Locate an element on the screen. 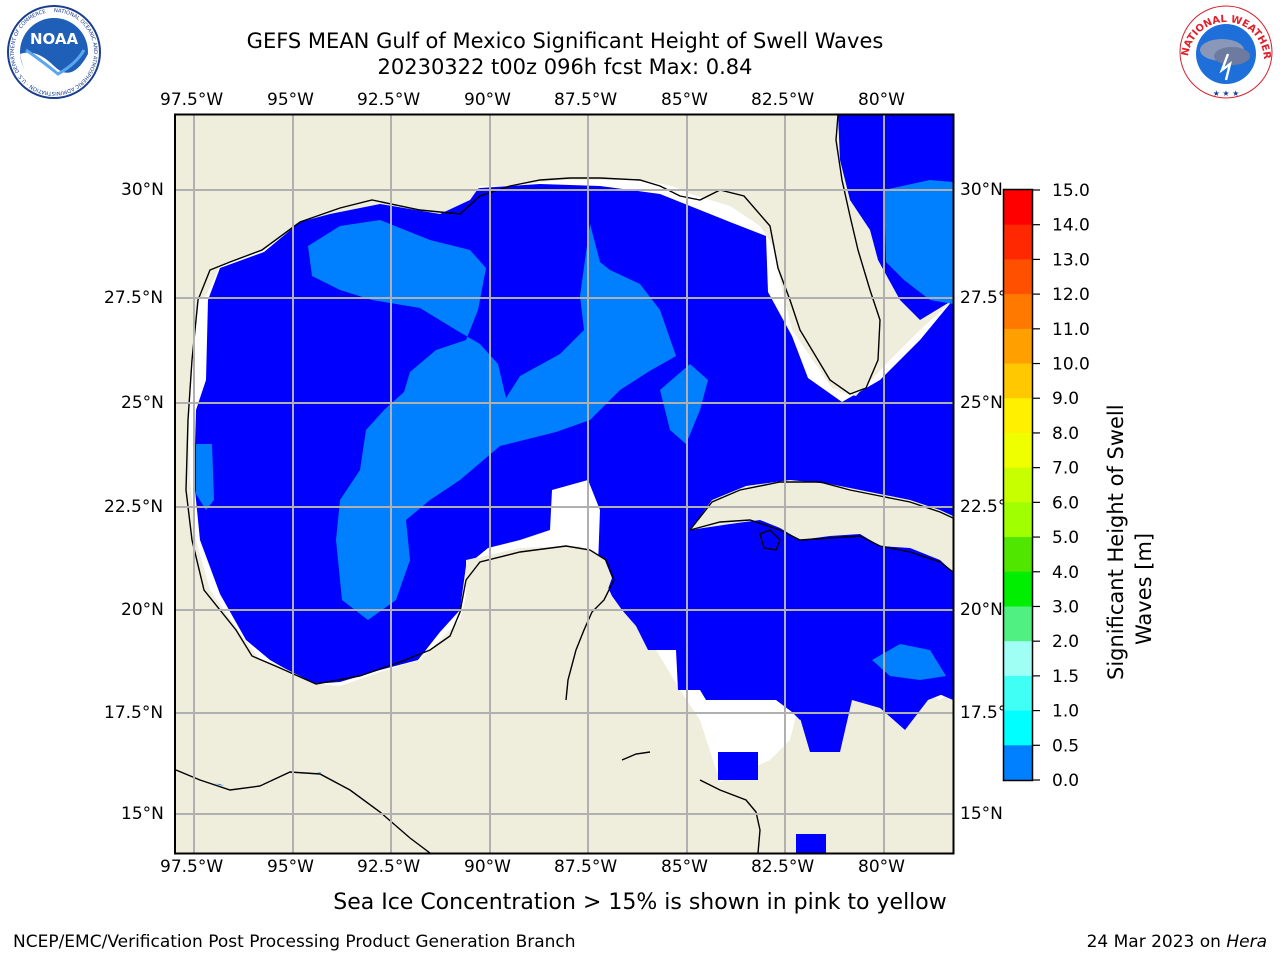 The height and width of the screenshot is (960, 1280). lon-tick-bottom: 97.5°W is located at coordinates (192, 867).